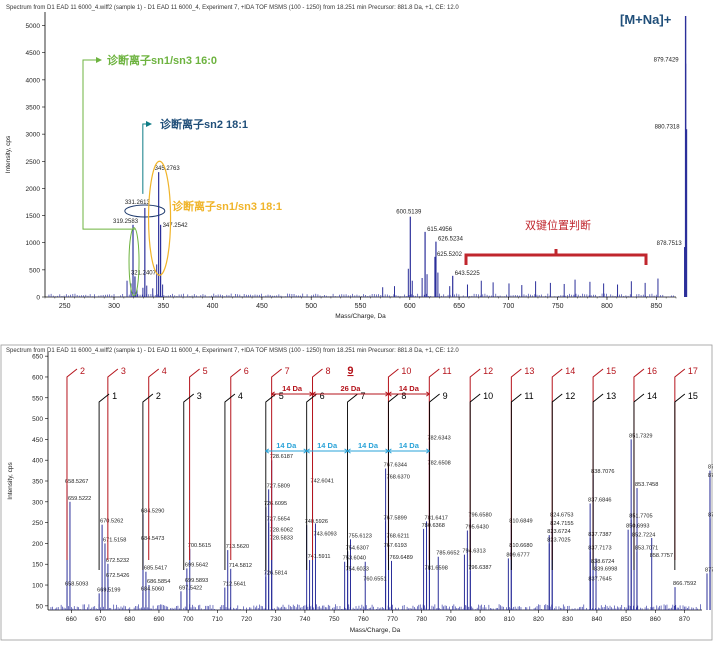 The width and height of the screenshot is (713, 646). I want to click on bottom-x-tick-label: 710, so click(217, 619).